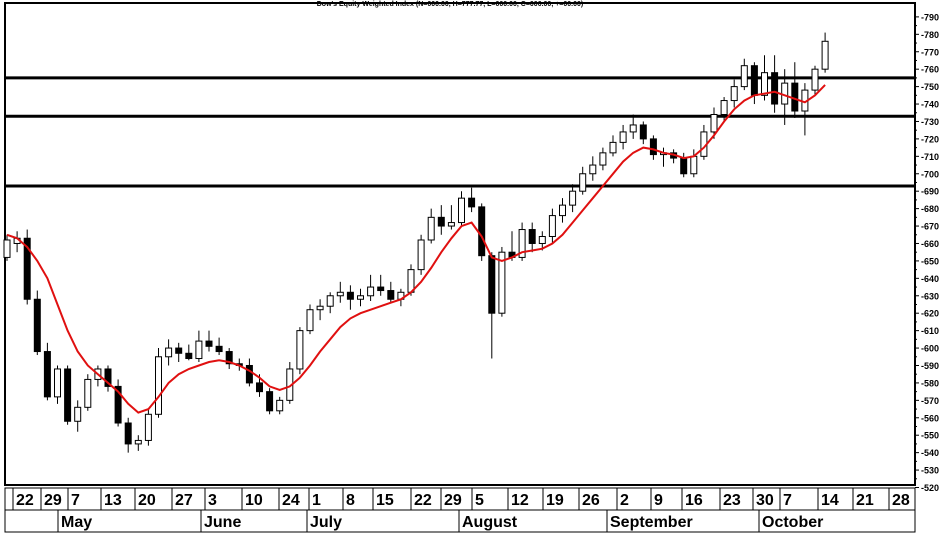 The height and width of the screenshot is (543, 939). Describe the element at coordinates (930, 314) in the screenshot. I see `y-tick-label: -620` at that location.